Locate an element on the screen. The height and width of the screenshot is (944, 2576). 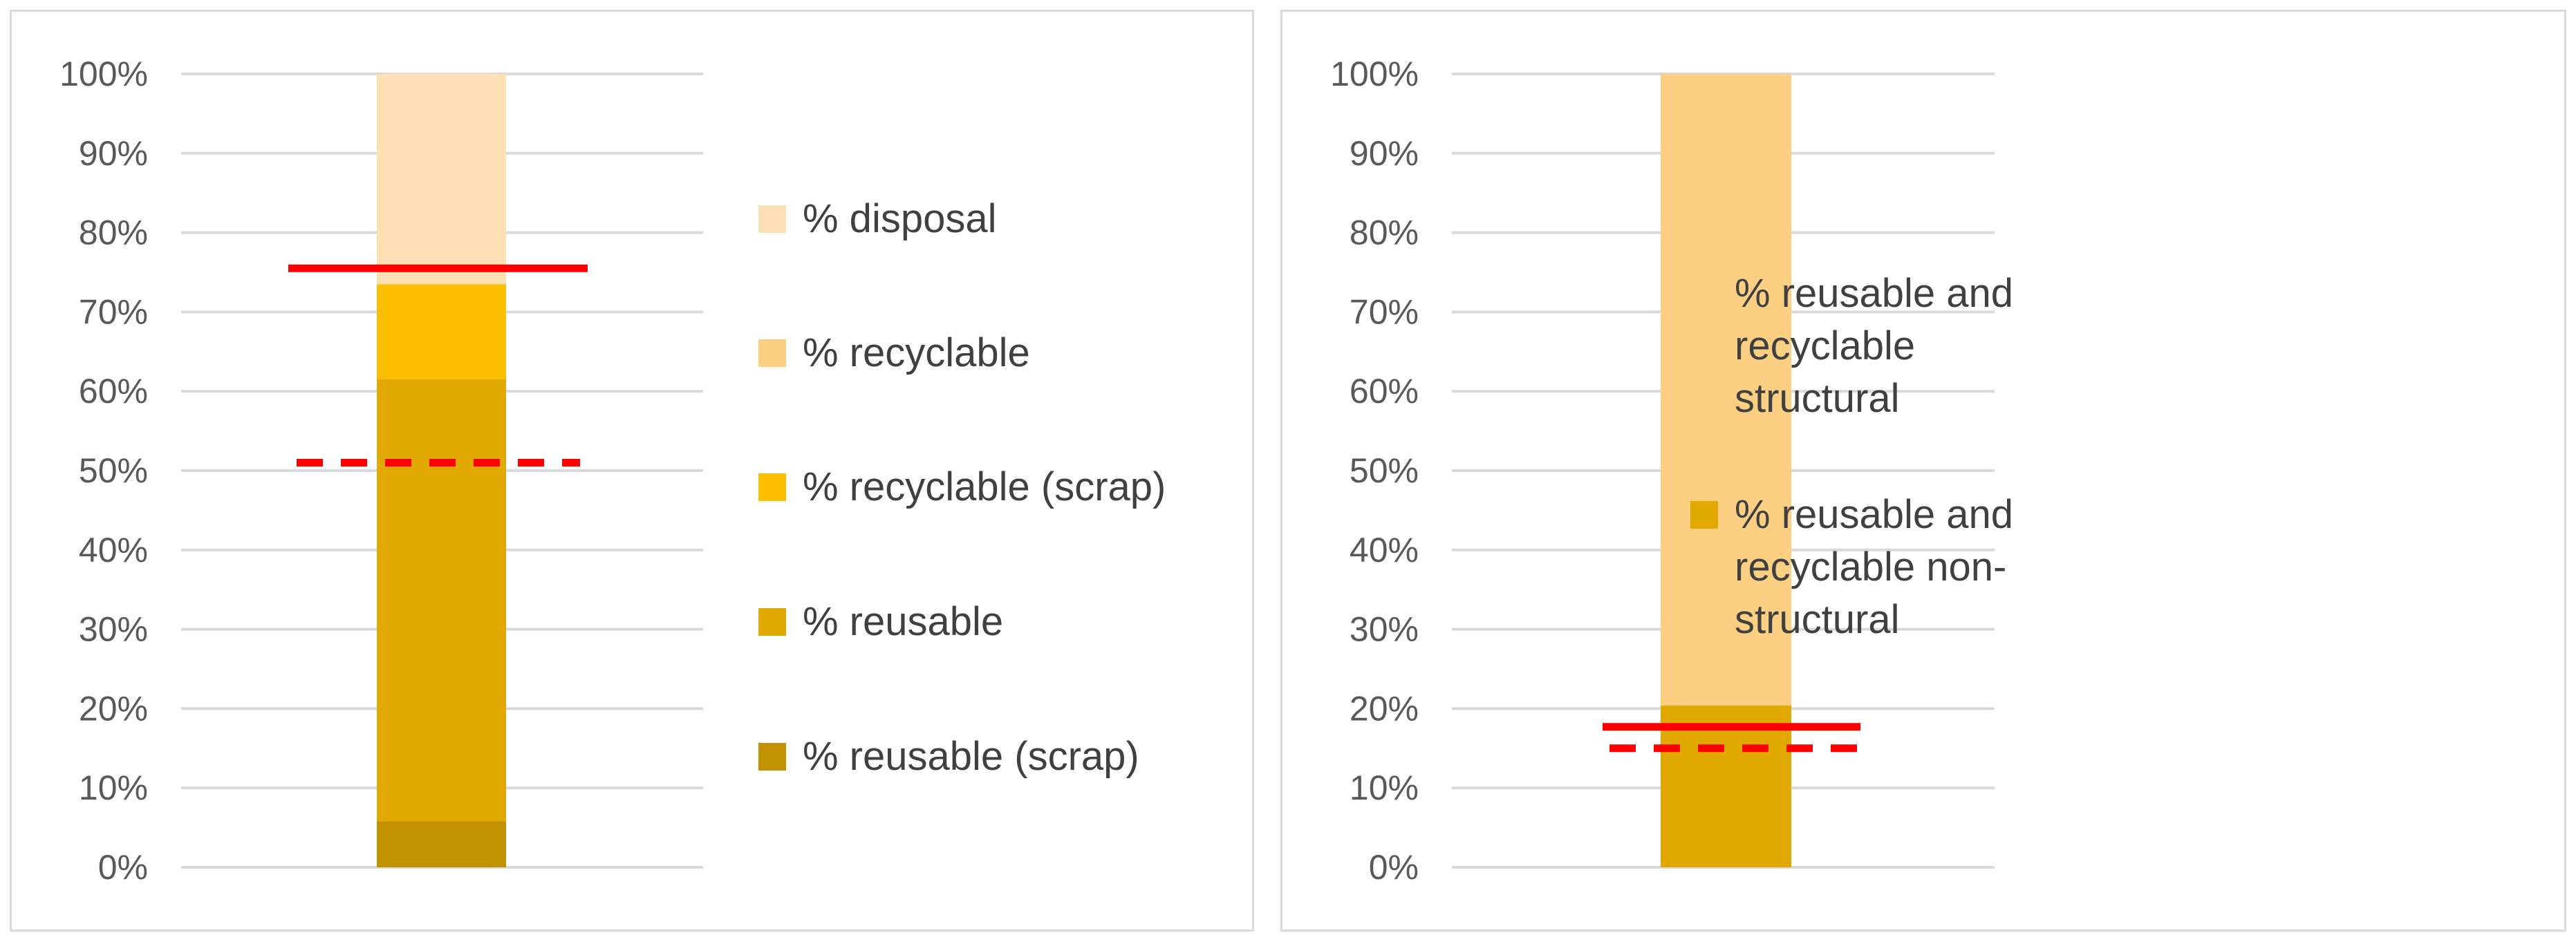
legend-label-line: recyclable is located at coordinates (1825, 346).